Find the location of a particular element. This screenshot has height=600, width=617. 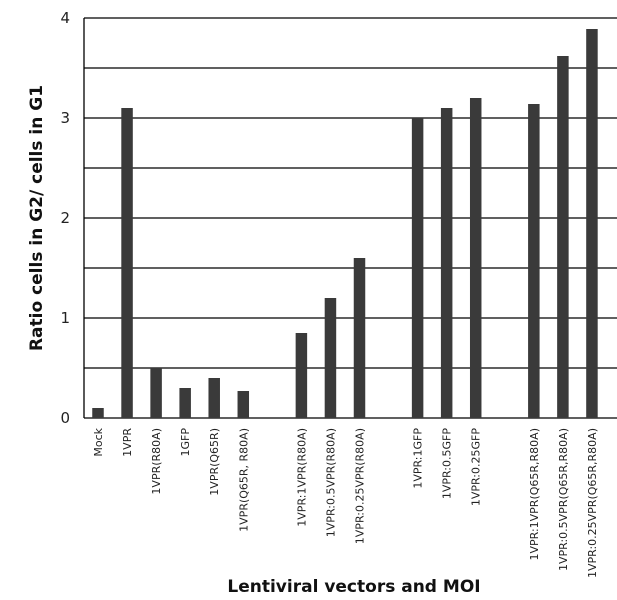

y-tick-labels: 0 1 2 3 4 is located at coordinates (65, 218).